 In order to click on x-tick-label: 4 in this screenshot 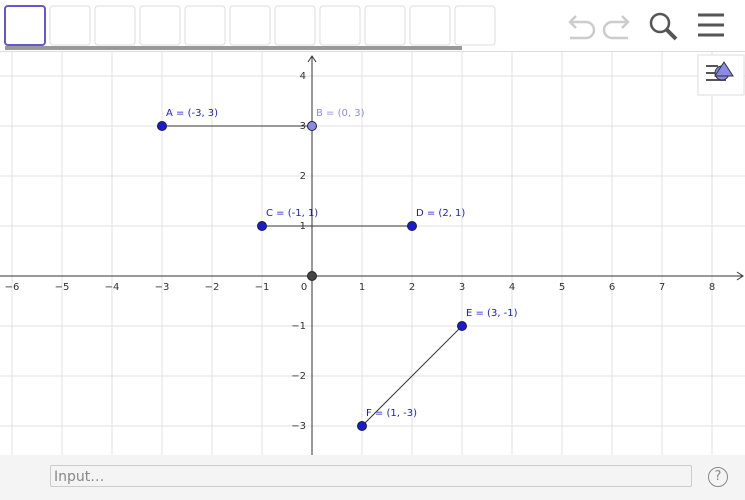, I will do `click(512, 287)`.